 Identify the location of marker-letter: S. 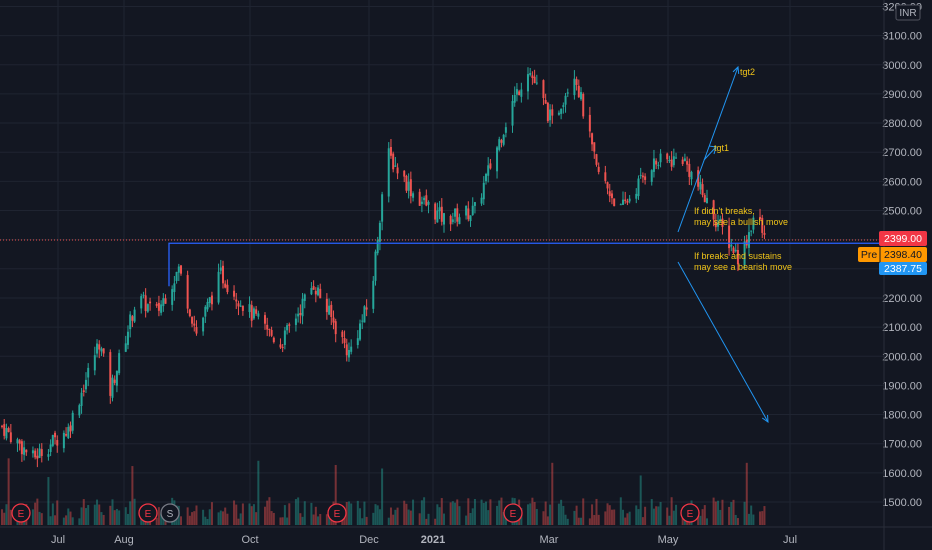
(170, 514).